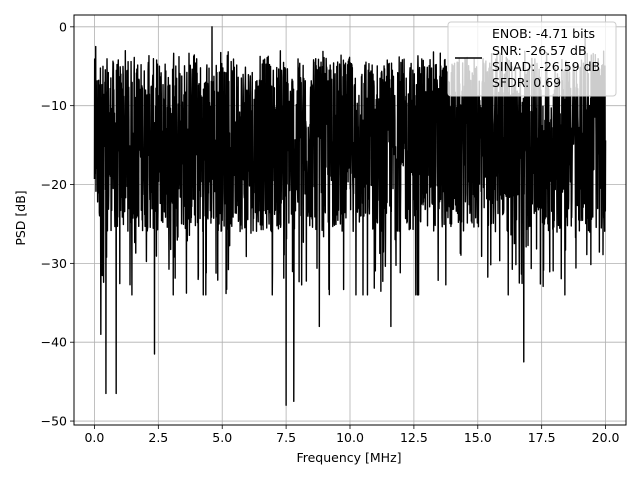 The width and height of the screenshot is (640, 480). I want to click on y-tick-label: −30, so click(54, 263).